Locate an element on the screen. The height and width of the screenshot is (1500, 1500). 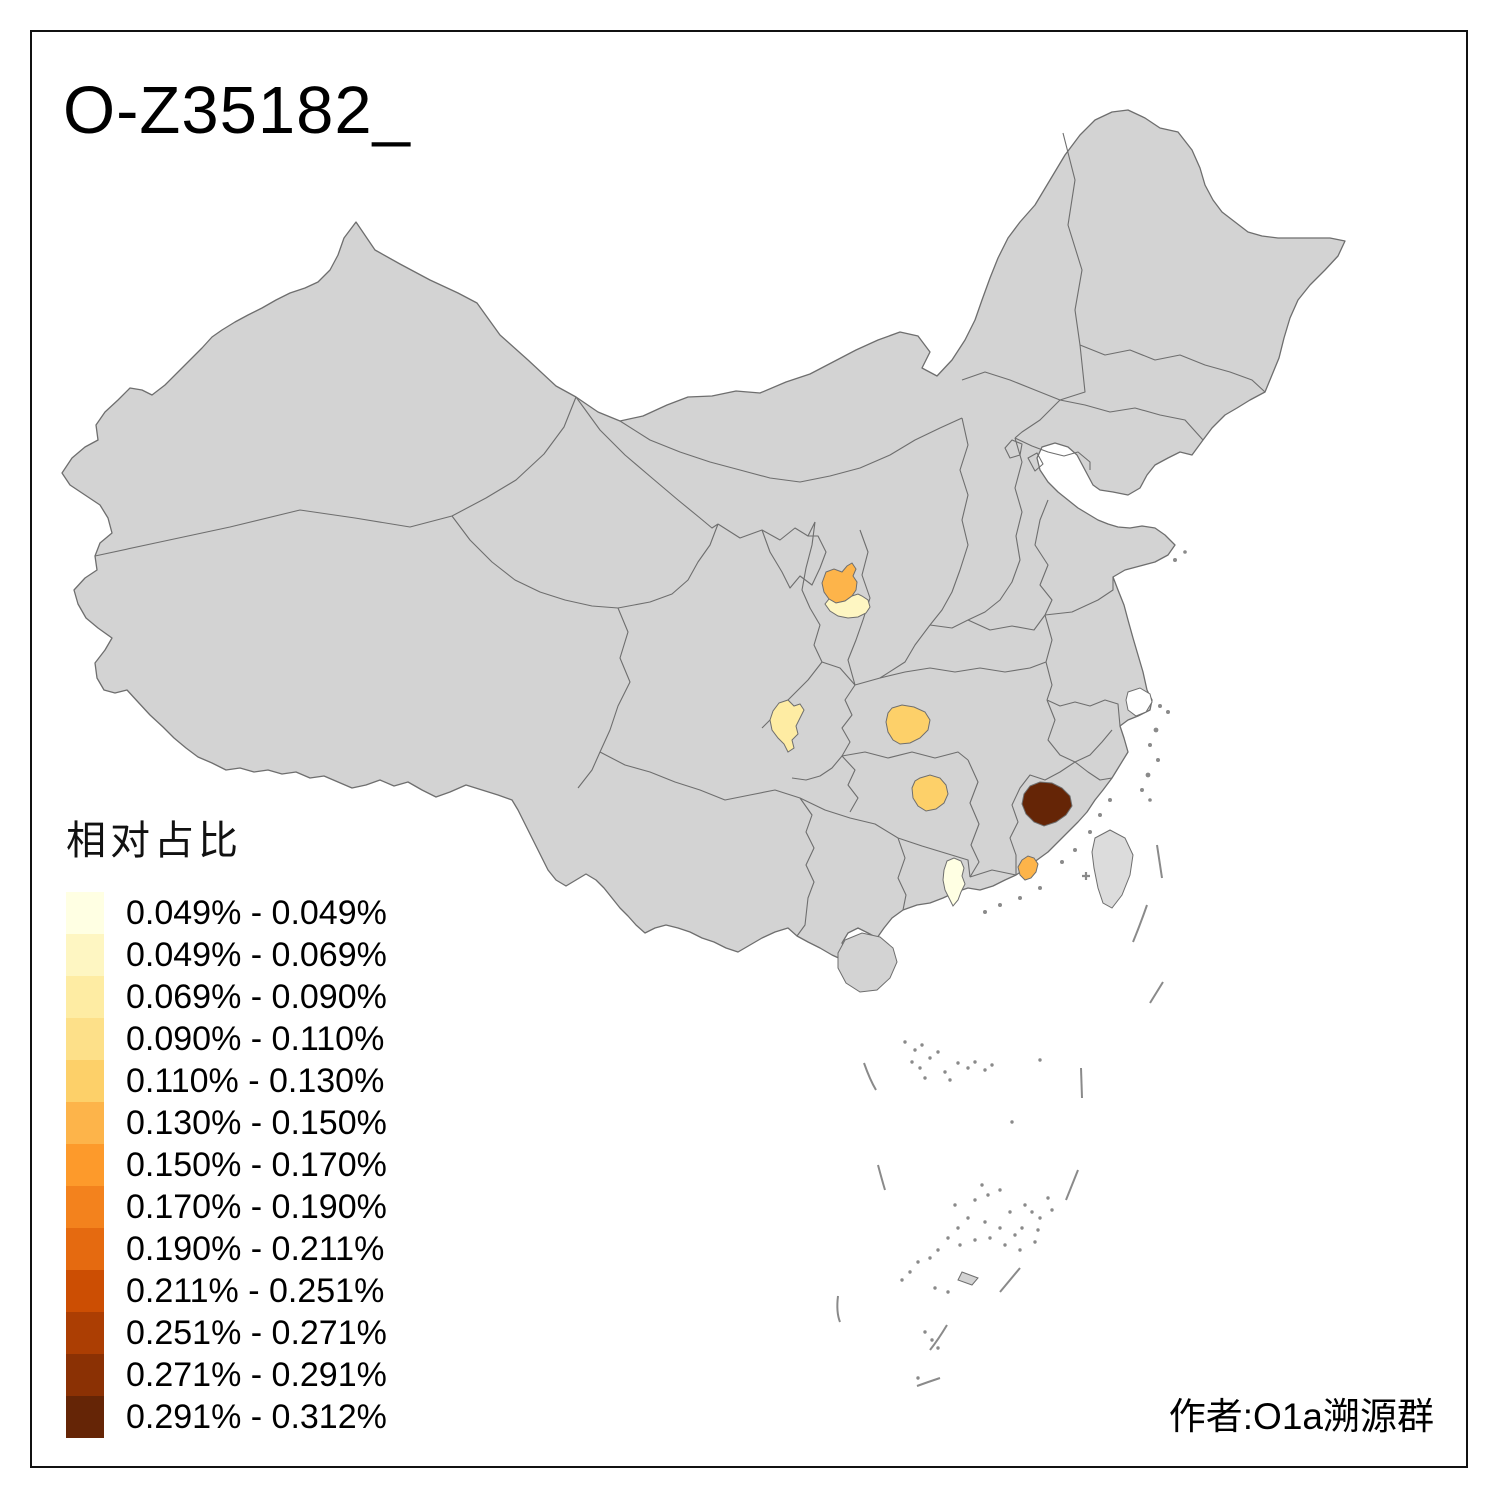
legend-title: 相对占比 is located at coordinates (154, 841).